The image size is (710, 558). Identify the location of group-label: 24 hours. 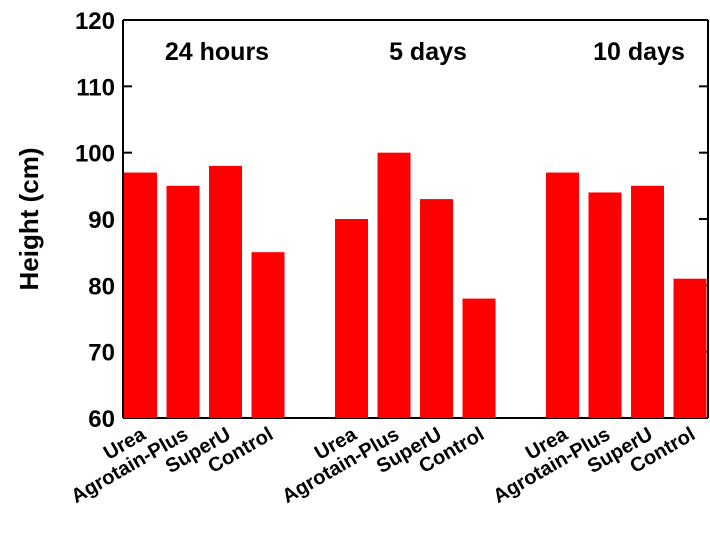
(217, 52).